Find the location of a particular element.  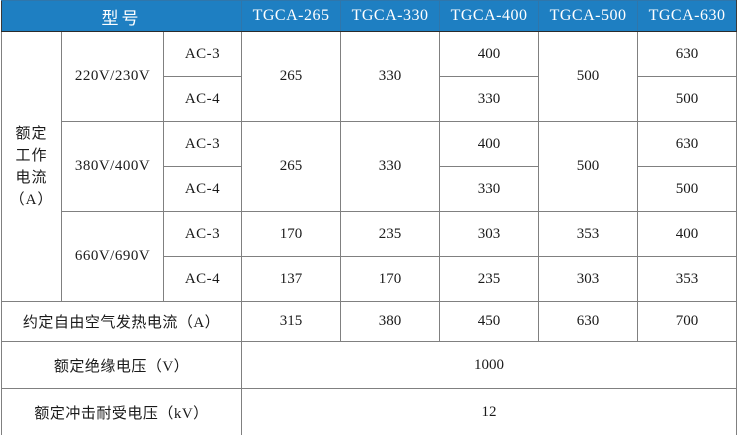

table-row: 额定冲击耐受电压（kV） 12 is located at coordinates (369, 411).